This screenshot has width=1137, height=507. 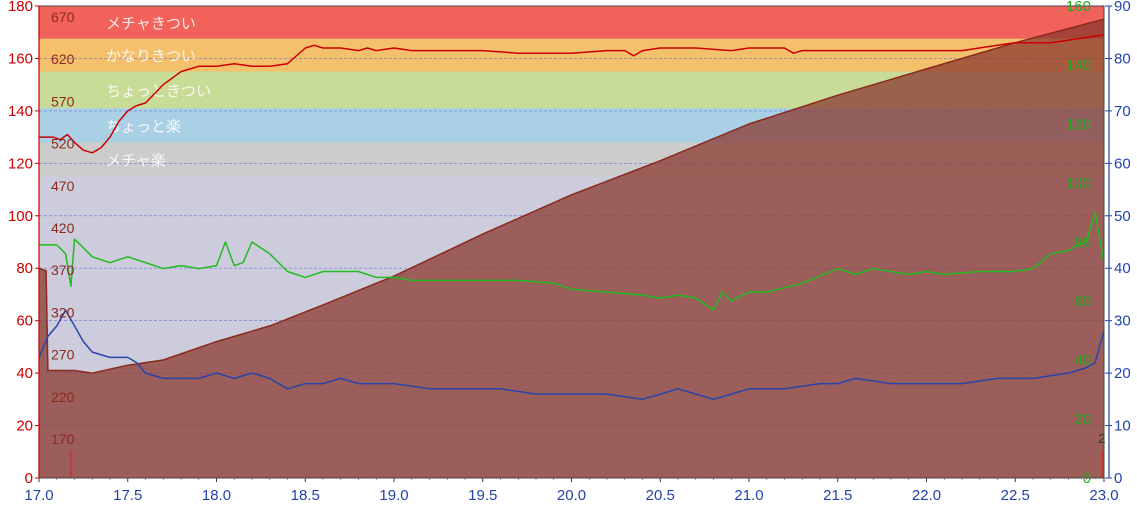 What do you see at coordinates (571, 495) in the screenshot?
I see `x-axis-tick-label: 20.0` at bounding box center [571, 495].